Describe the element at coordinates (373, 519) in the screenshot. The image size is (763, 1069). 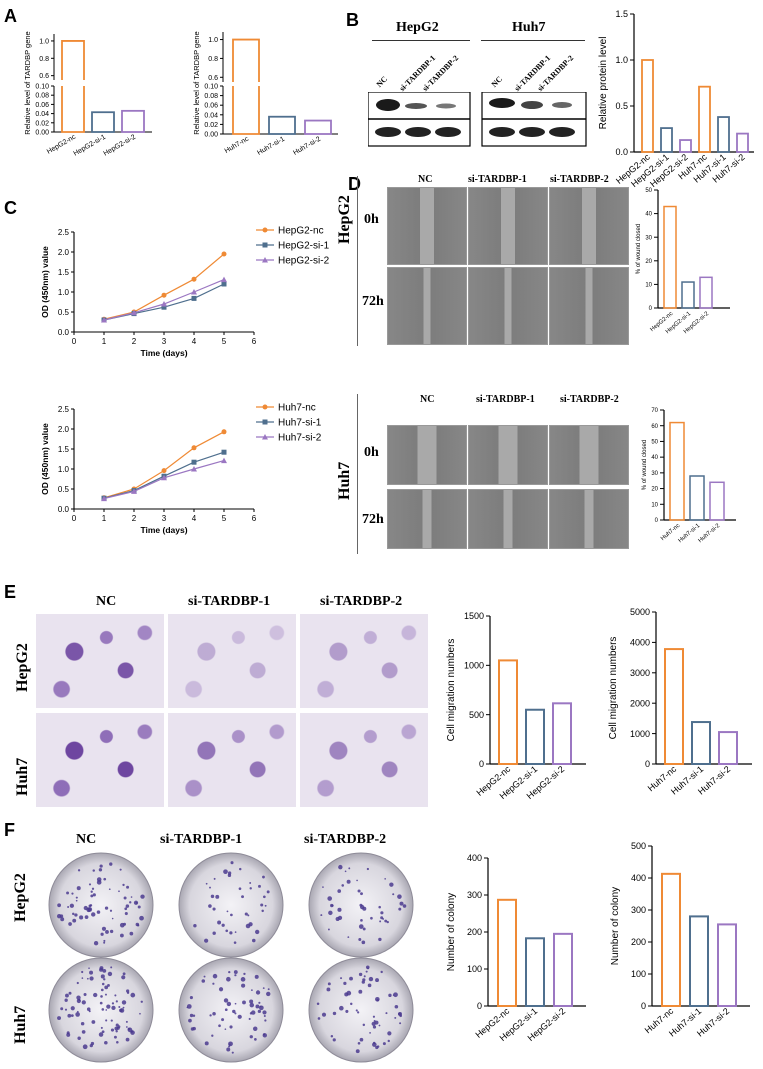
I see `wound-row-label-72h-2: 72h` at that location.